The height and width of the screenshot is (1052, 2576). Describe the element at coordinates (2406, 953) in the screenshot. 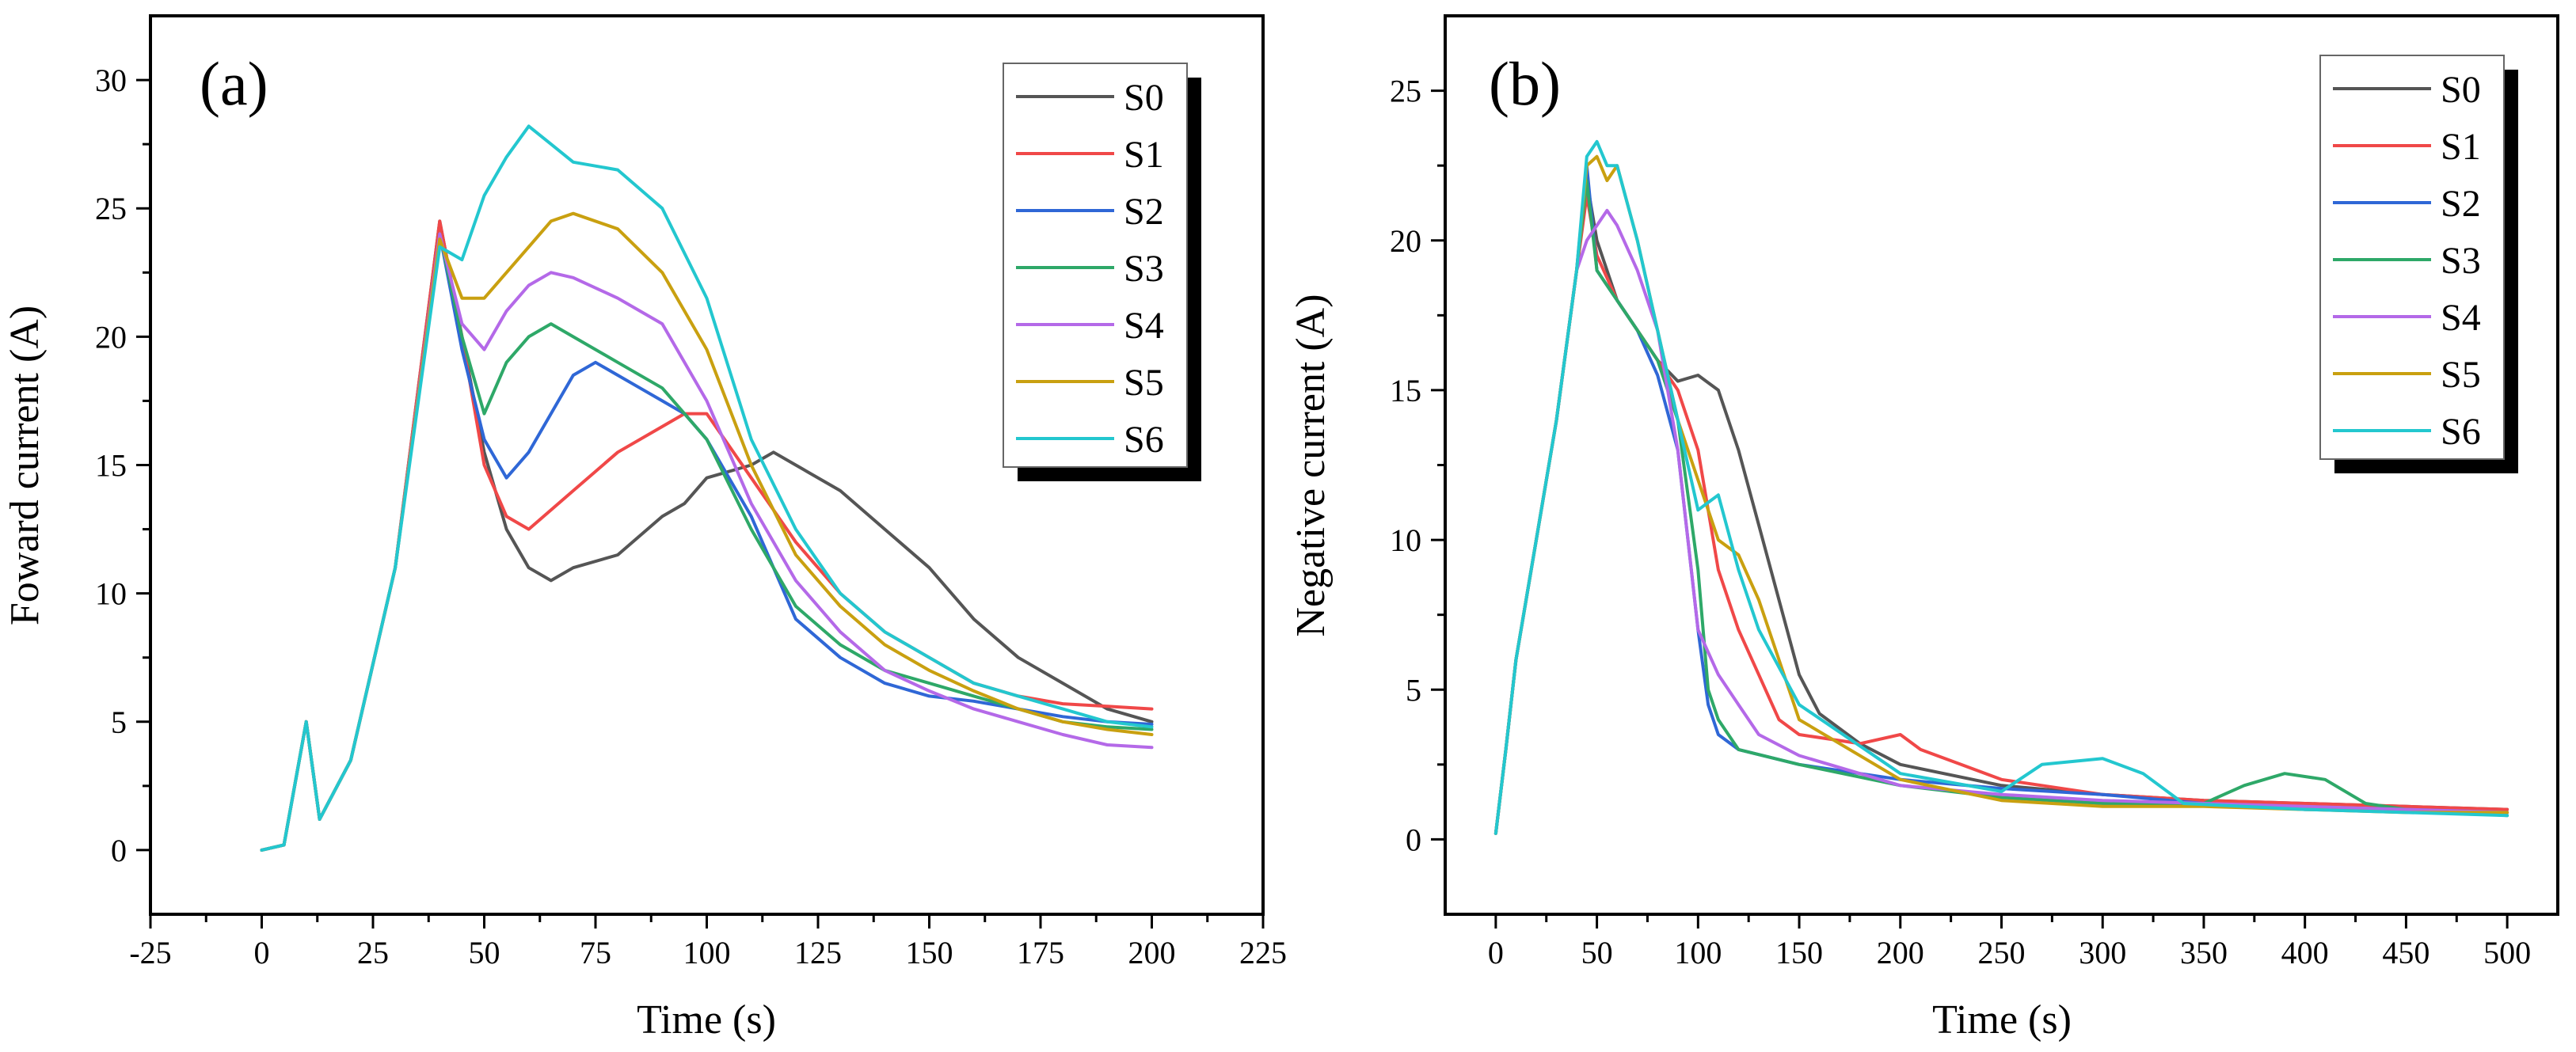

I see `panel-b-xtick-label: 450` at that location.